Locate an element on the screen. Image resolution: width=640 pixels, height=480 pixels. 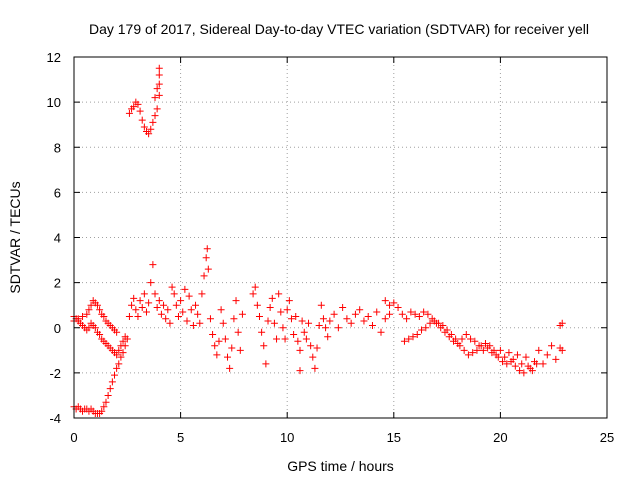
y-tick-label: 8 is located at coordinates (57, 147).